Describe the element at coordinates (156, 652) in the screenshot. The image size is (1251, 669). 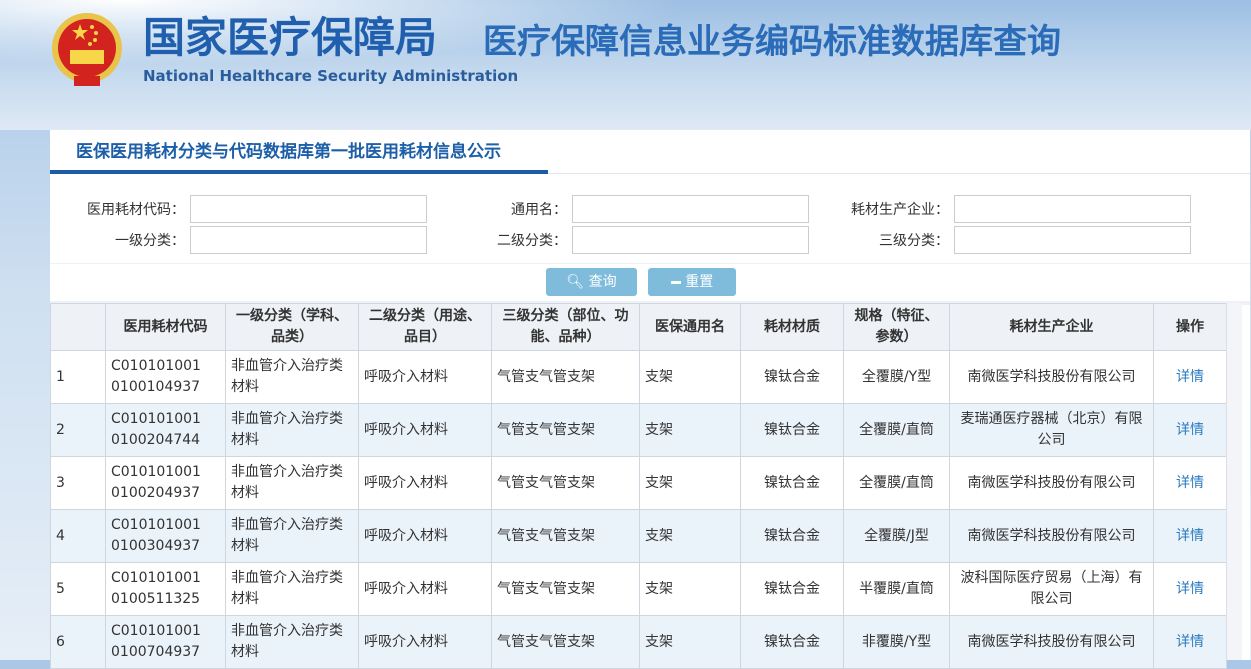
I see `code-part2: 0100704937` at that location.